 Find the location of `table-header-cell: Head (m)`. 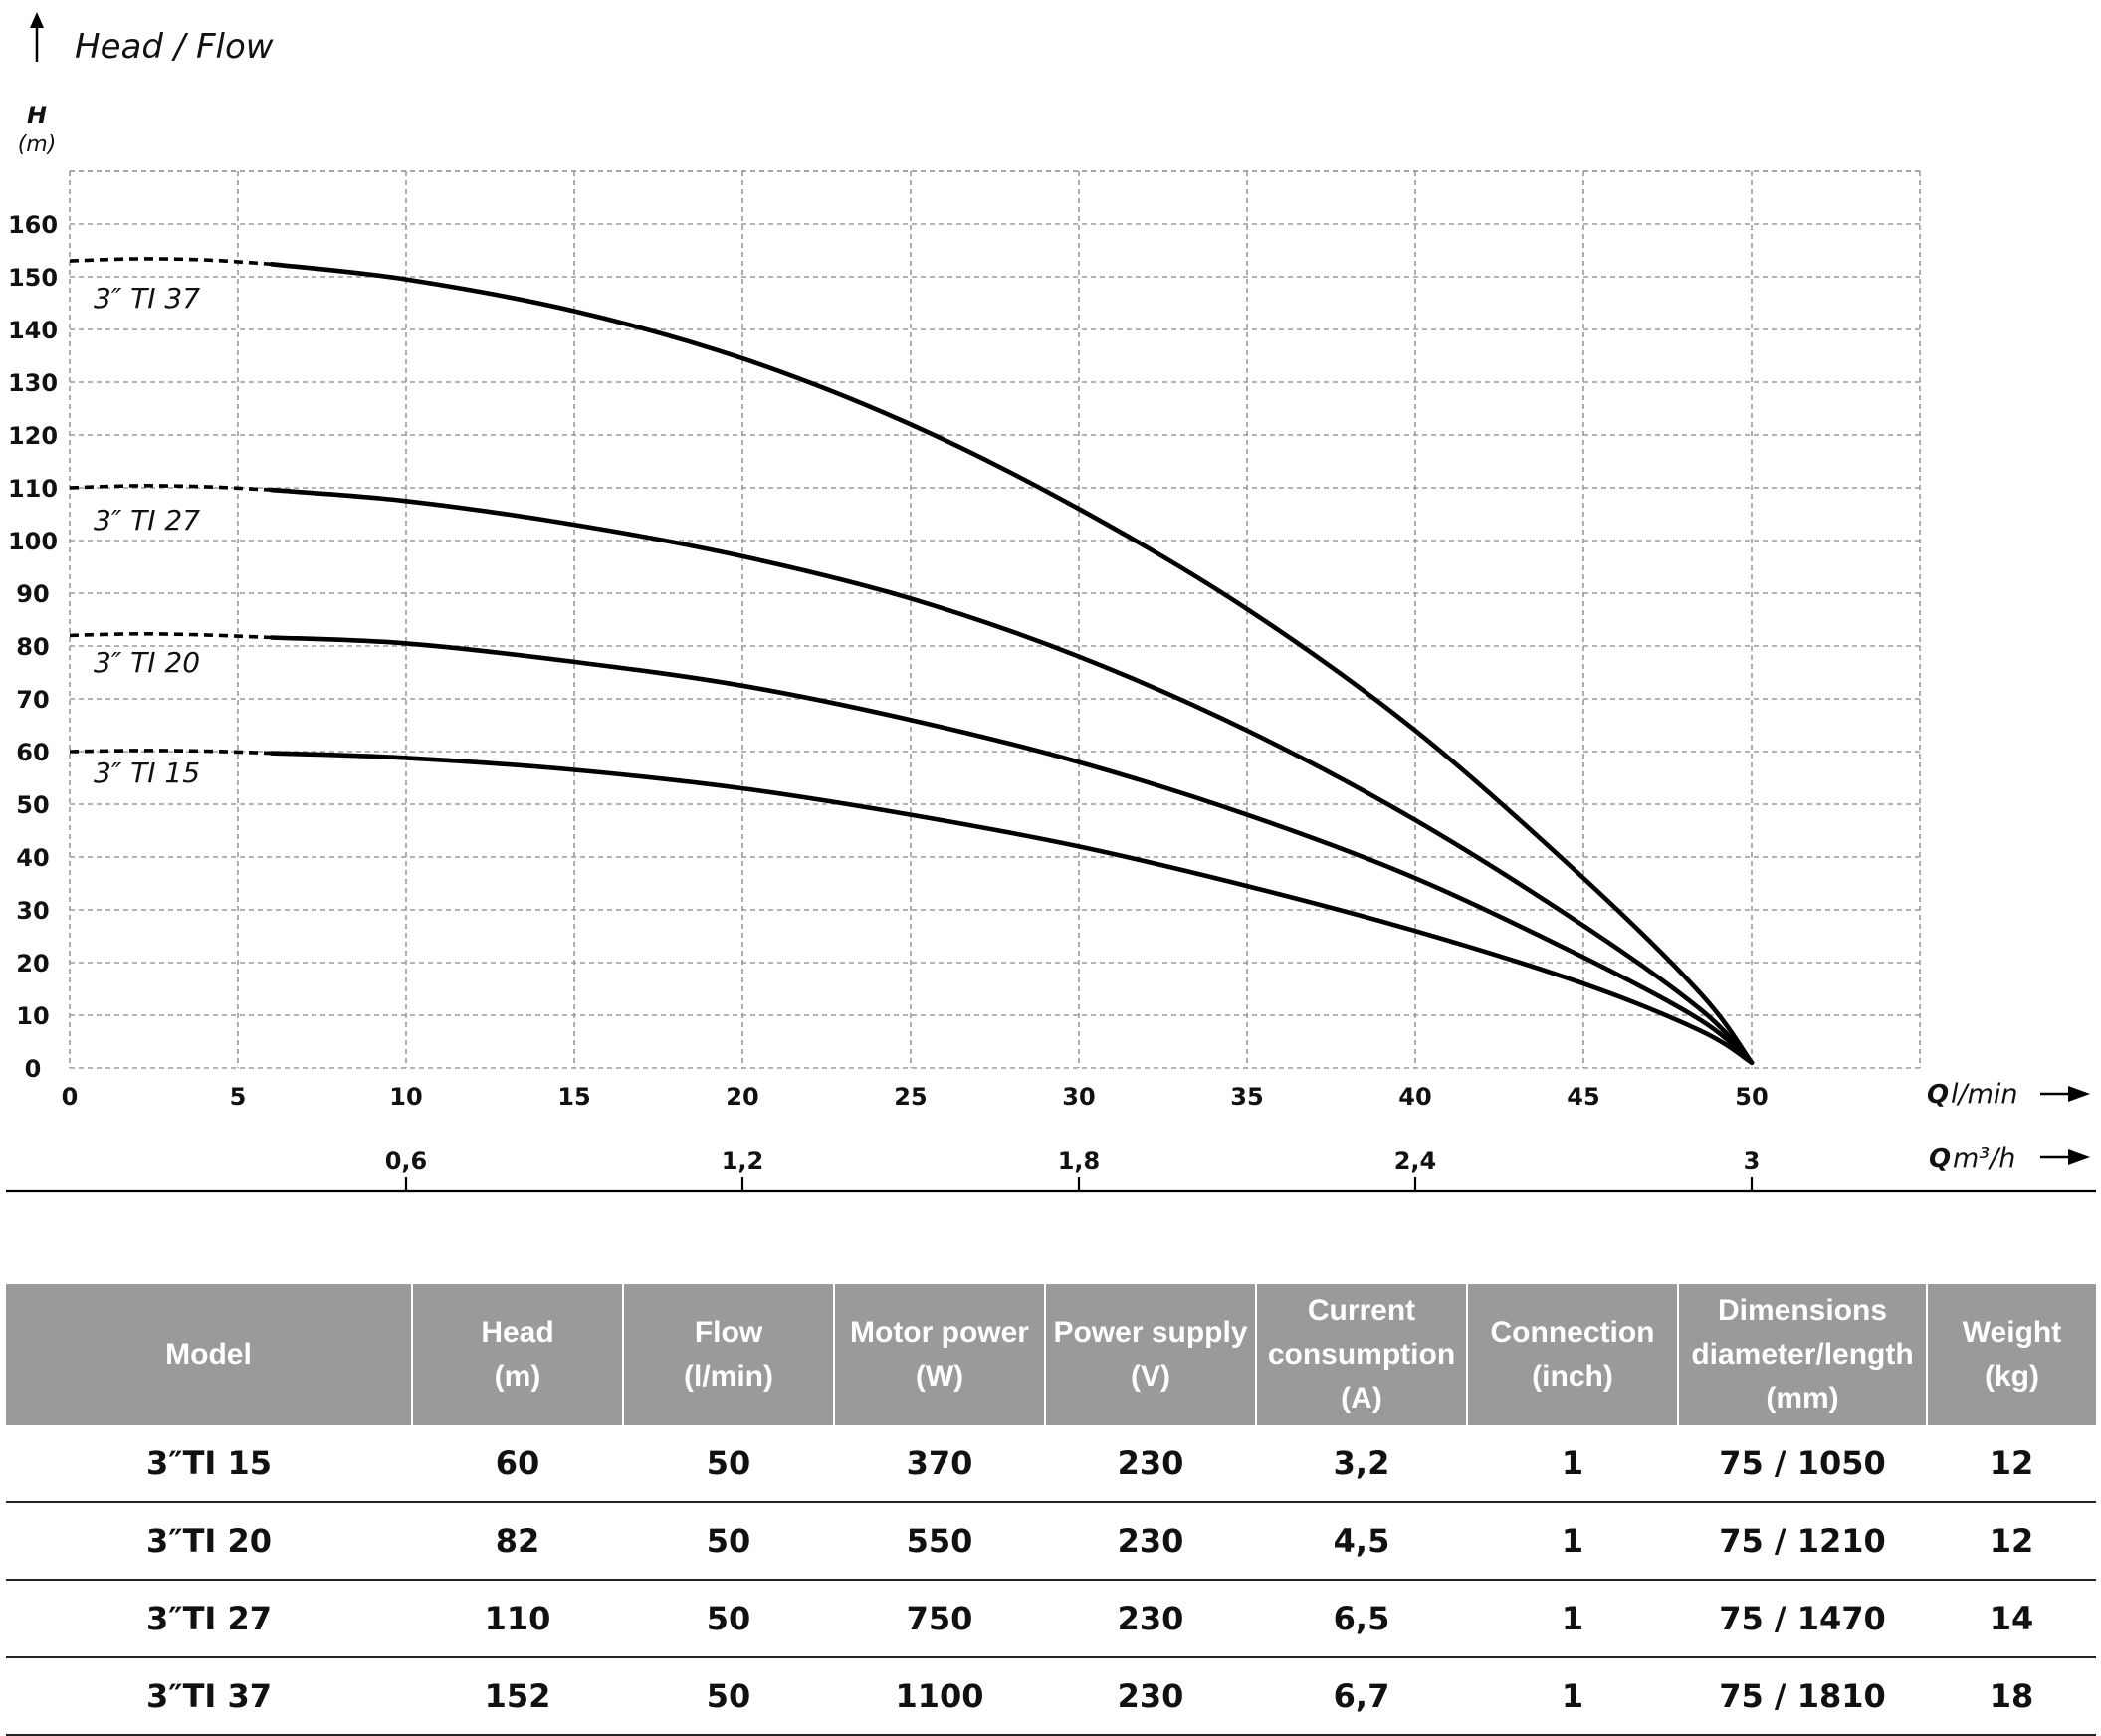

table-header-cell: Head (m) is located at coordinates (517, 1355).